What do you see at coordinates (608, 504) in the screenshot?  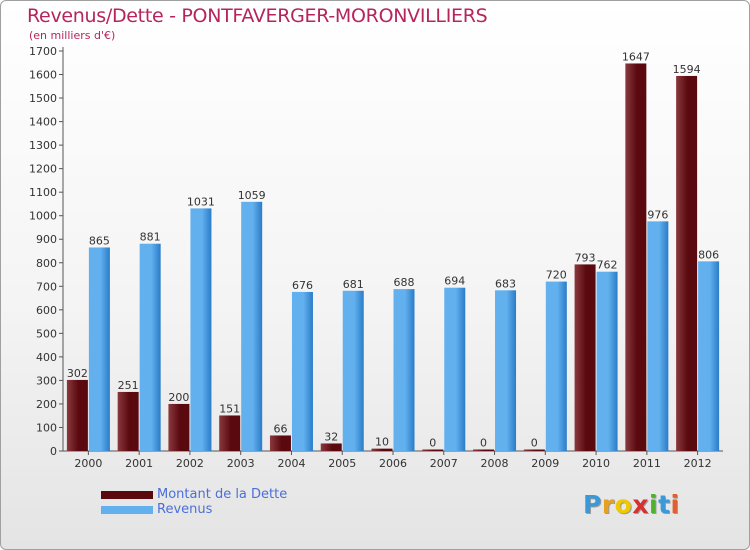 I see `logo-letter: r` at bounding box center [608, 504].